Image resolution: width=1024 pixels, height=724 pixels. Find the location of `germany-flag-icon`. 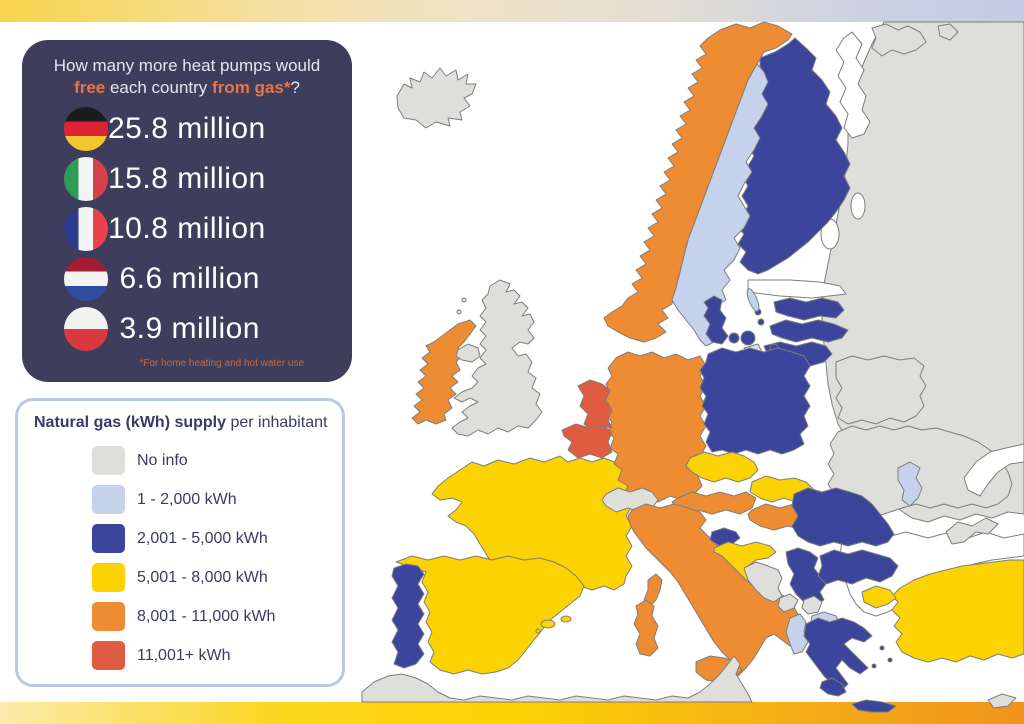

germany-flag-icon is located at coordinates (86, 128).